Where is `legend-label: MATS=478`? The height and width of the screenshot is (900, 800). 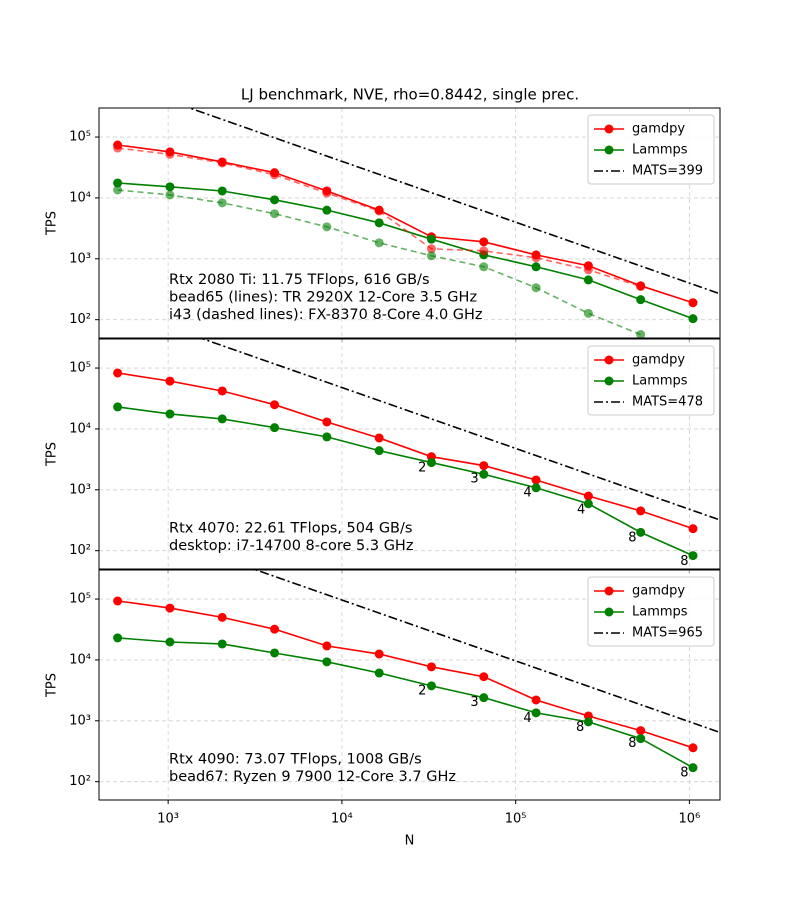
legend-label: MATS=478 is located at coordinates (667, 402).